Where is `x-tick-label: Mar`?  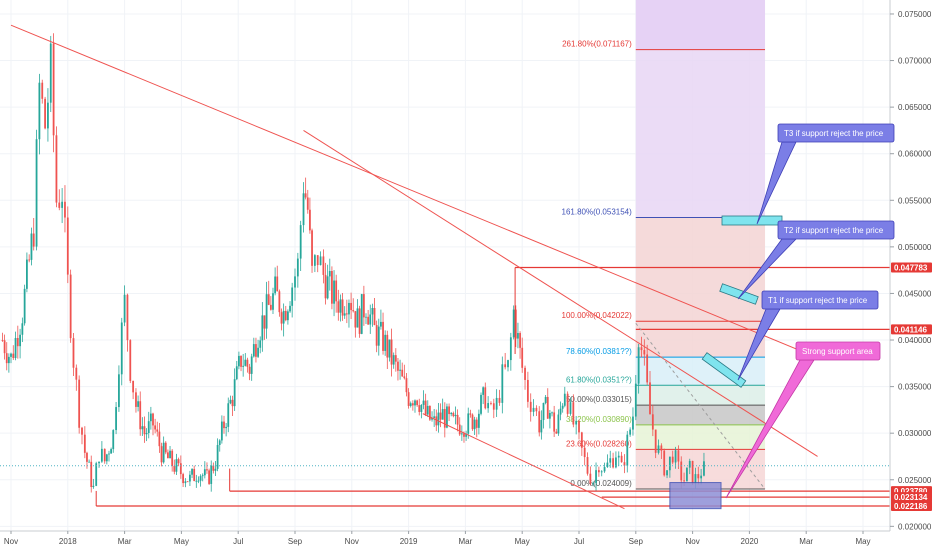
x-tick-label: Mar is located at coordinates (466, 541).